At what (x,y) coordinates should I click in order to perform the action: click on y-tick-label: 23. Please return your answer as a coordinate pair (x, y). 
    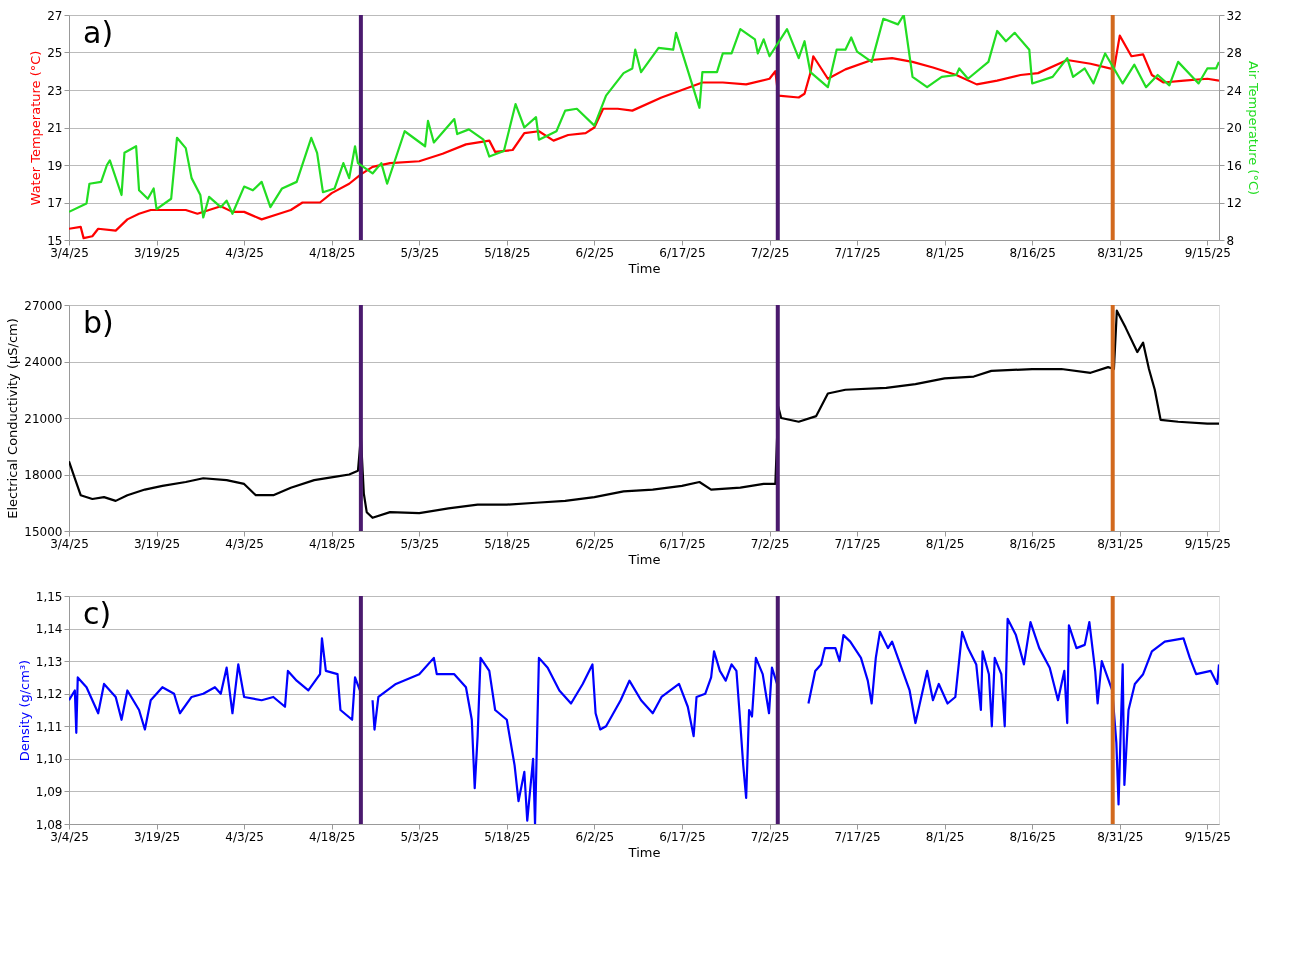
    Looking at the image, I should click on (55, 90).